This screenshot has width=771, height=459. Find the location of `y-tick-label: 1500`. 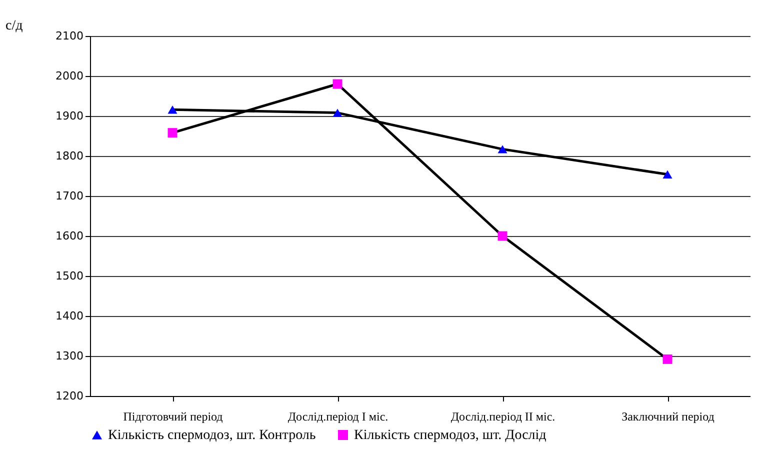

y-tick-label: 1500 is located at coordinates (70, 276).